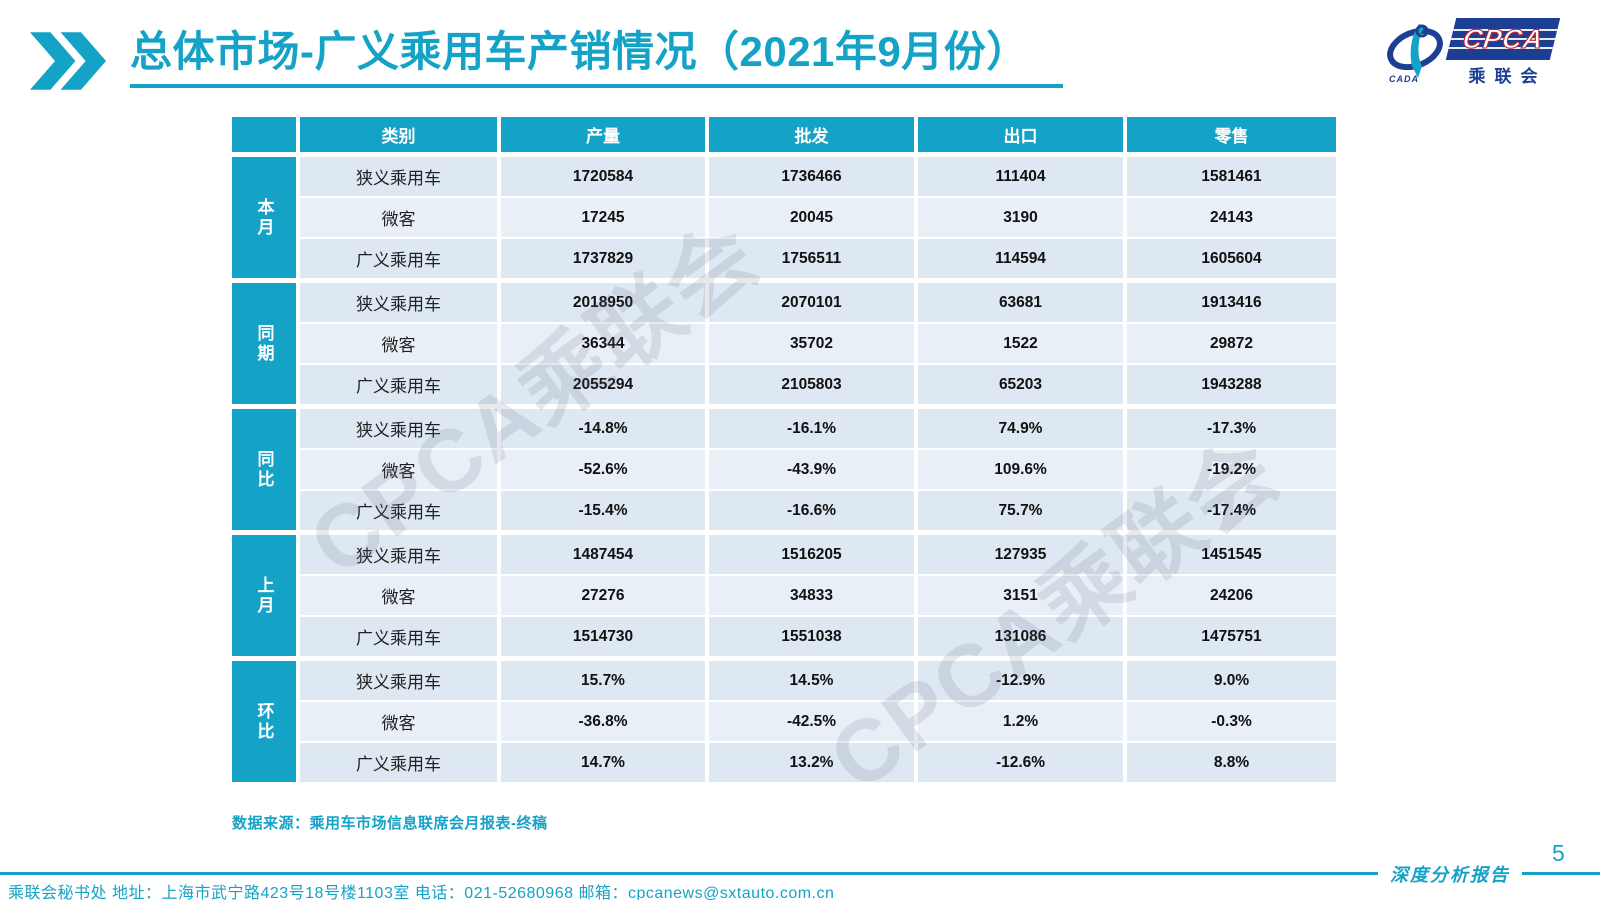 Image resolution: width=1600 pixels, height=900 pixels. What do you see at coordinates (1231, 343) in the screenshot?
I see `value-cell: 29872` at bounding box center [1231, 343].